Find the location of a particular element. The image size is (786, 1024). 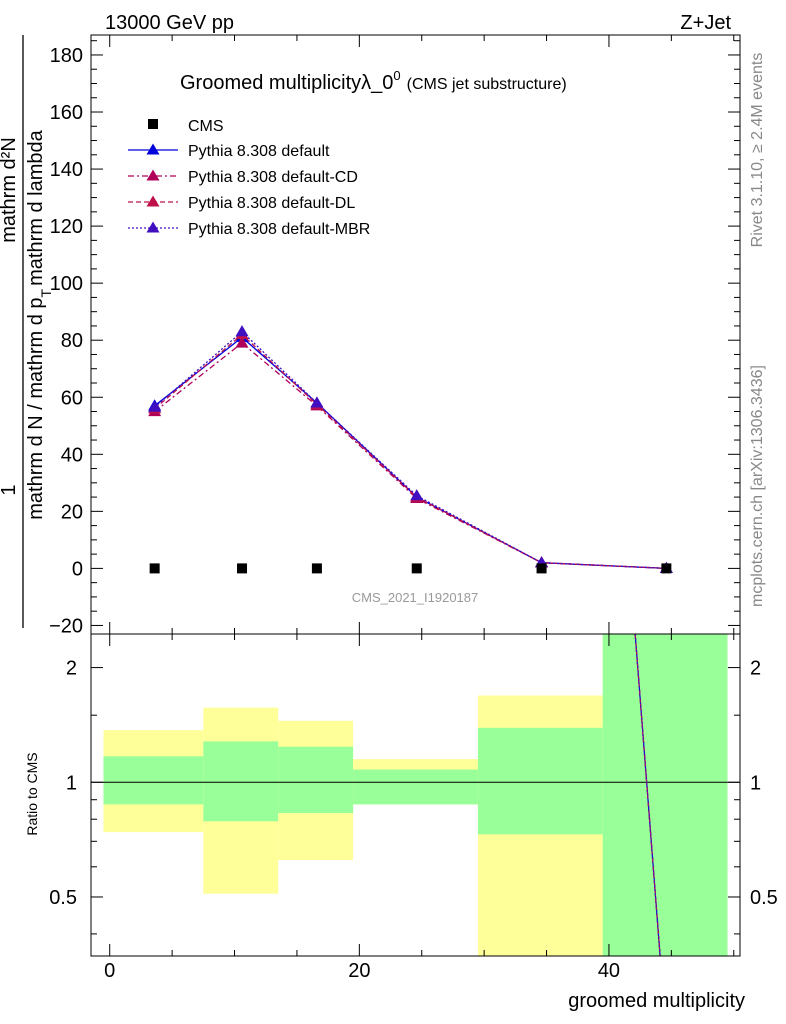

y-axis-label-denominator: mathrm d N / mathrm d pTmathrm d lambda is located at coordinates (39, 324).